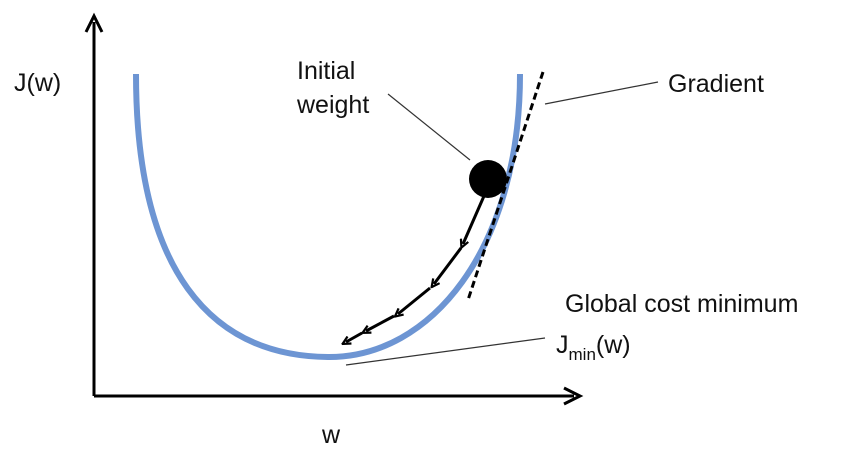 Image resolution: width=859 pixels, height=459 pixels. I want to click on jmin-suffix: (w), so click(613, 345).